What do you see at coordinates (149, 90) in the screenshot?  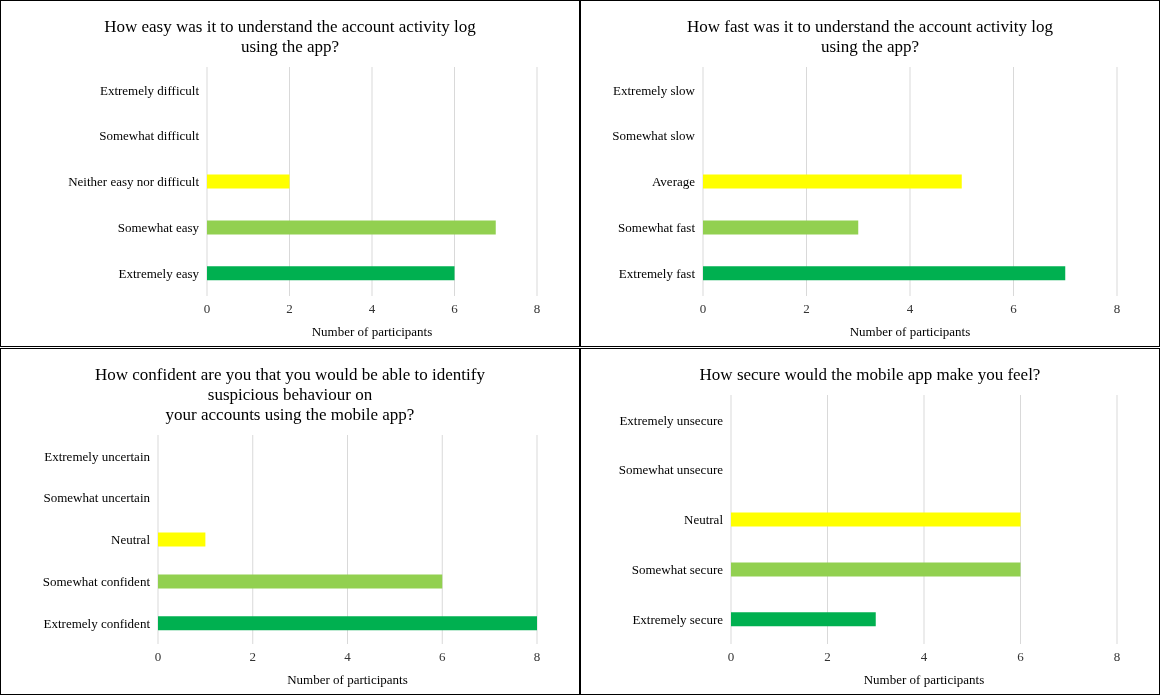 I see `y-tick-label: Extremely difficult` at bounding box center [149, 90].